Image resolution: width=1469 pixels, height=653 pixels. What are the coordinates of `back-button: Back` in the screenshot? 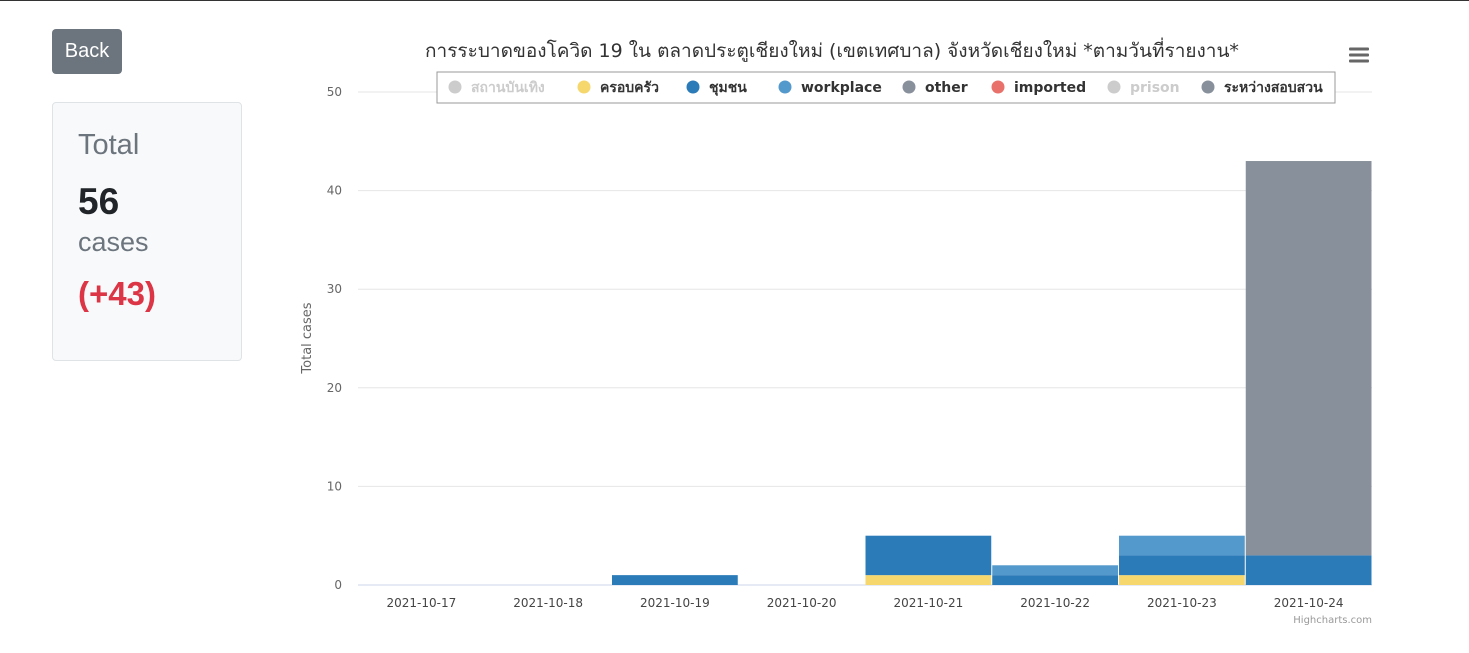 It's located at (87, 51).